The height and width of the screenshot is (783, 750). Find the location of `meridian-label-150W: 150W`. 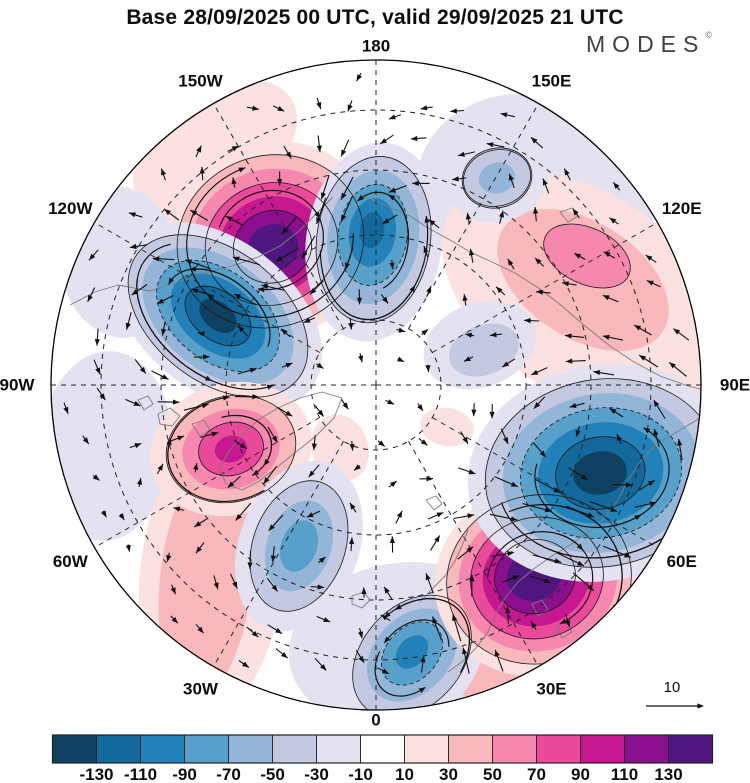

meridian-label-150W: 150W is located at coordinates (200, 81).